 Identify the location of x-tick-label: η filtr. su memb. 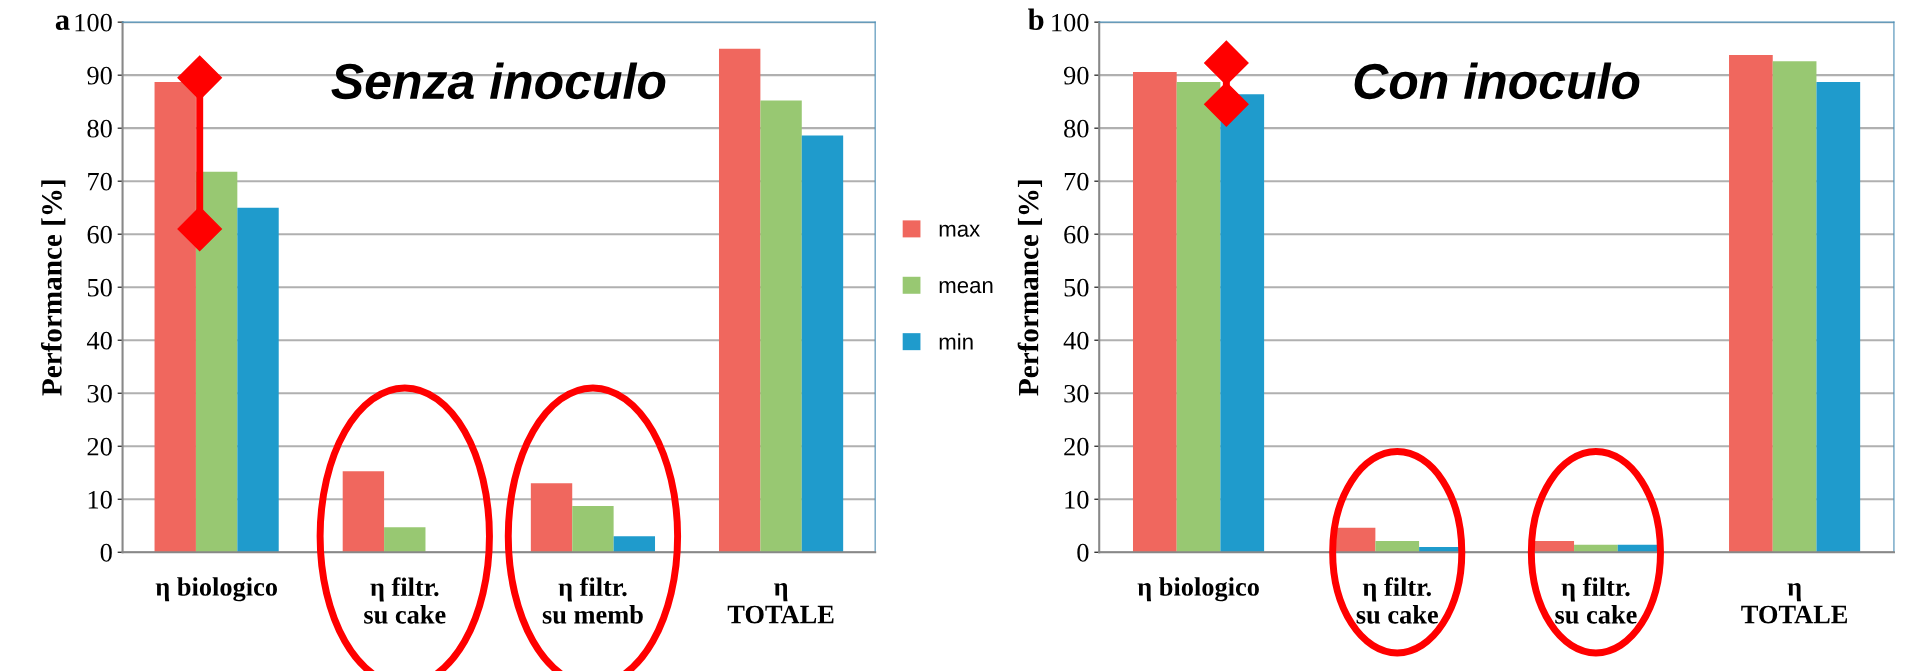
(592, 600).